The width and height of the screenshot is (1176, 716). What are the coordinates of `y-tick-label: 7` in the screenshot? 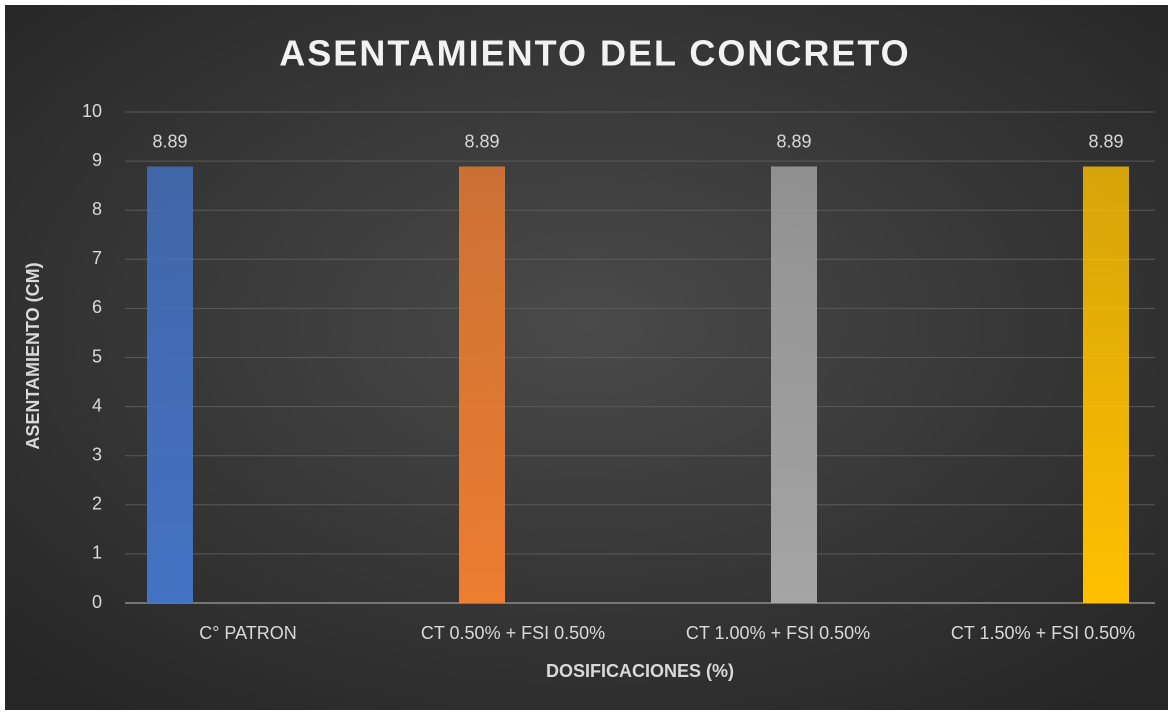 It's located at (97, 258).